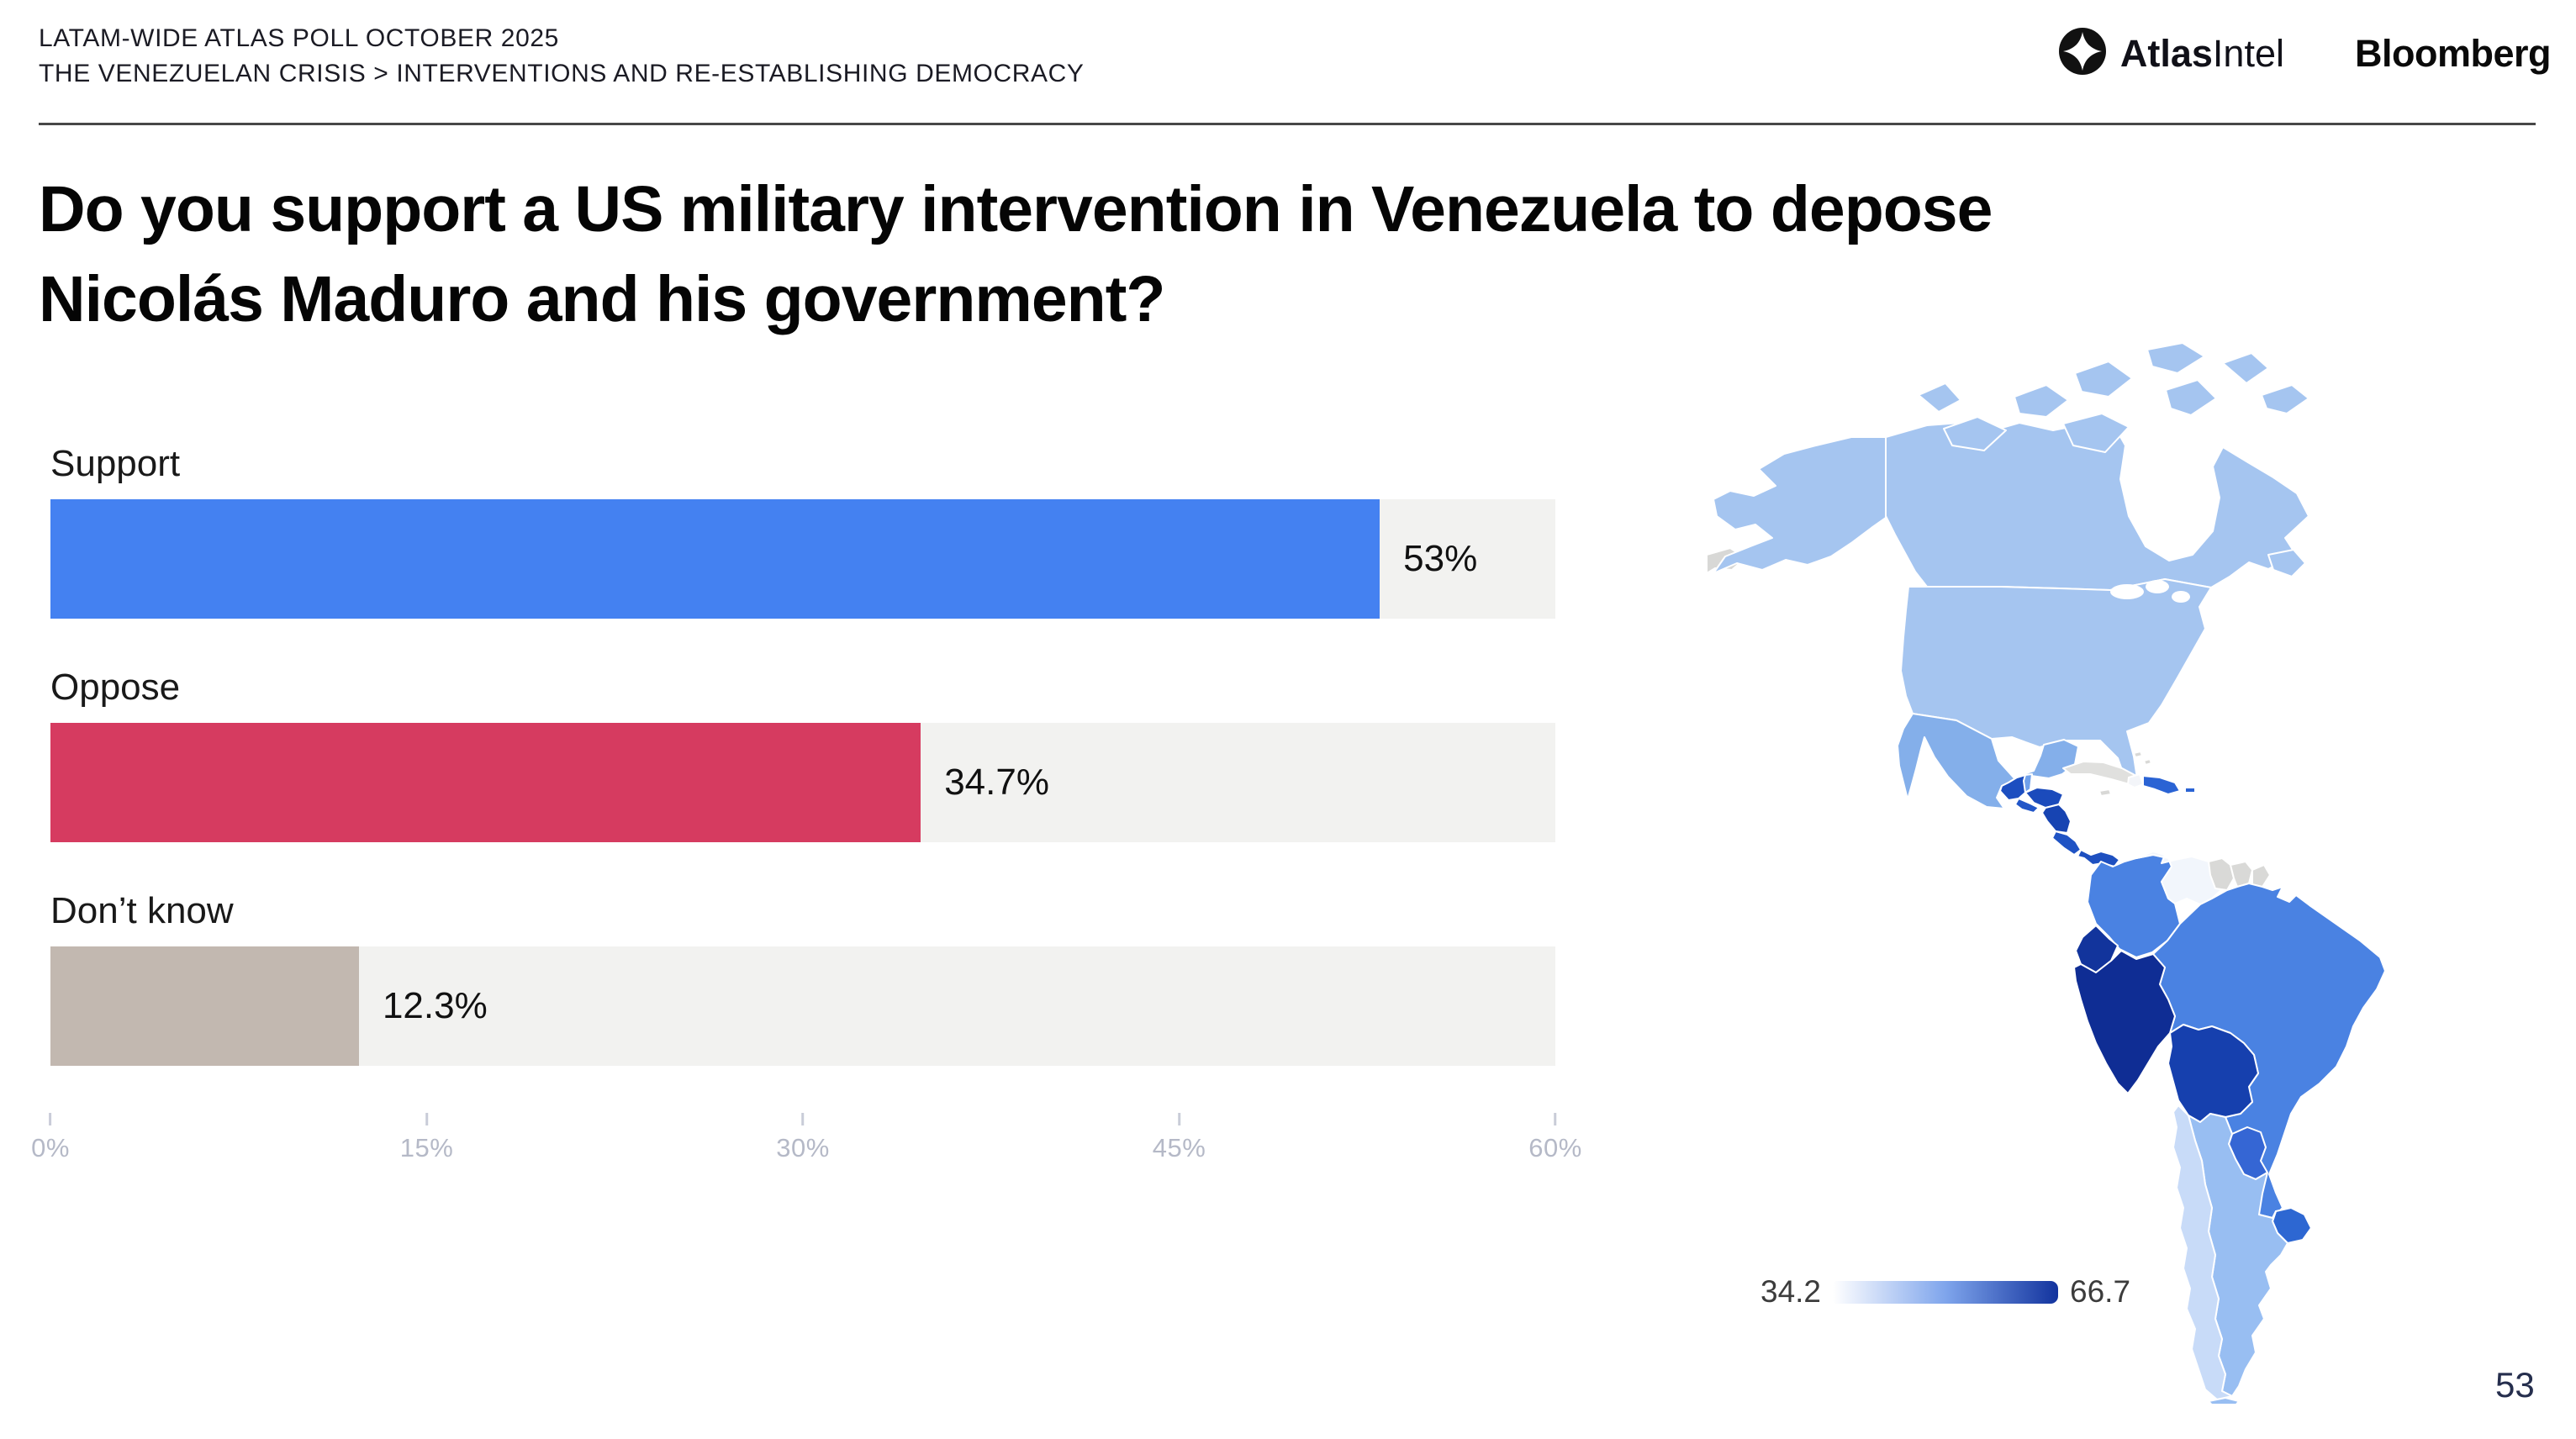  Describe the element at coordinates (2515, 1385) in the screenshot. I see `page-number: 53` at that location.